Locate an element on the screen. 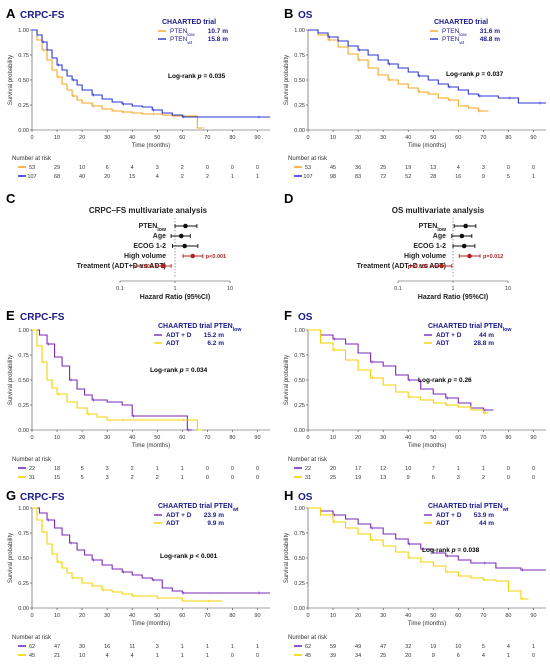 Image resolution: width=550 pixels, height=664 pixels. forest-row-label: Age is located at coordinates (159, 236).